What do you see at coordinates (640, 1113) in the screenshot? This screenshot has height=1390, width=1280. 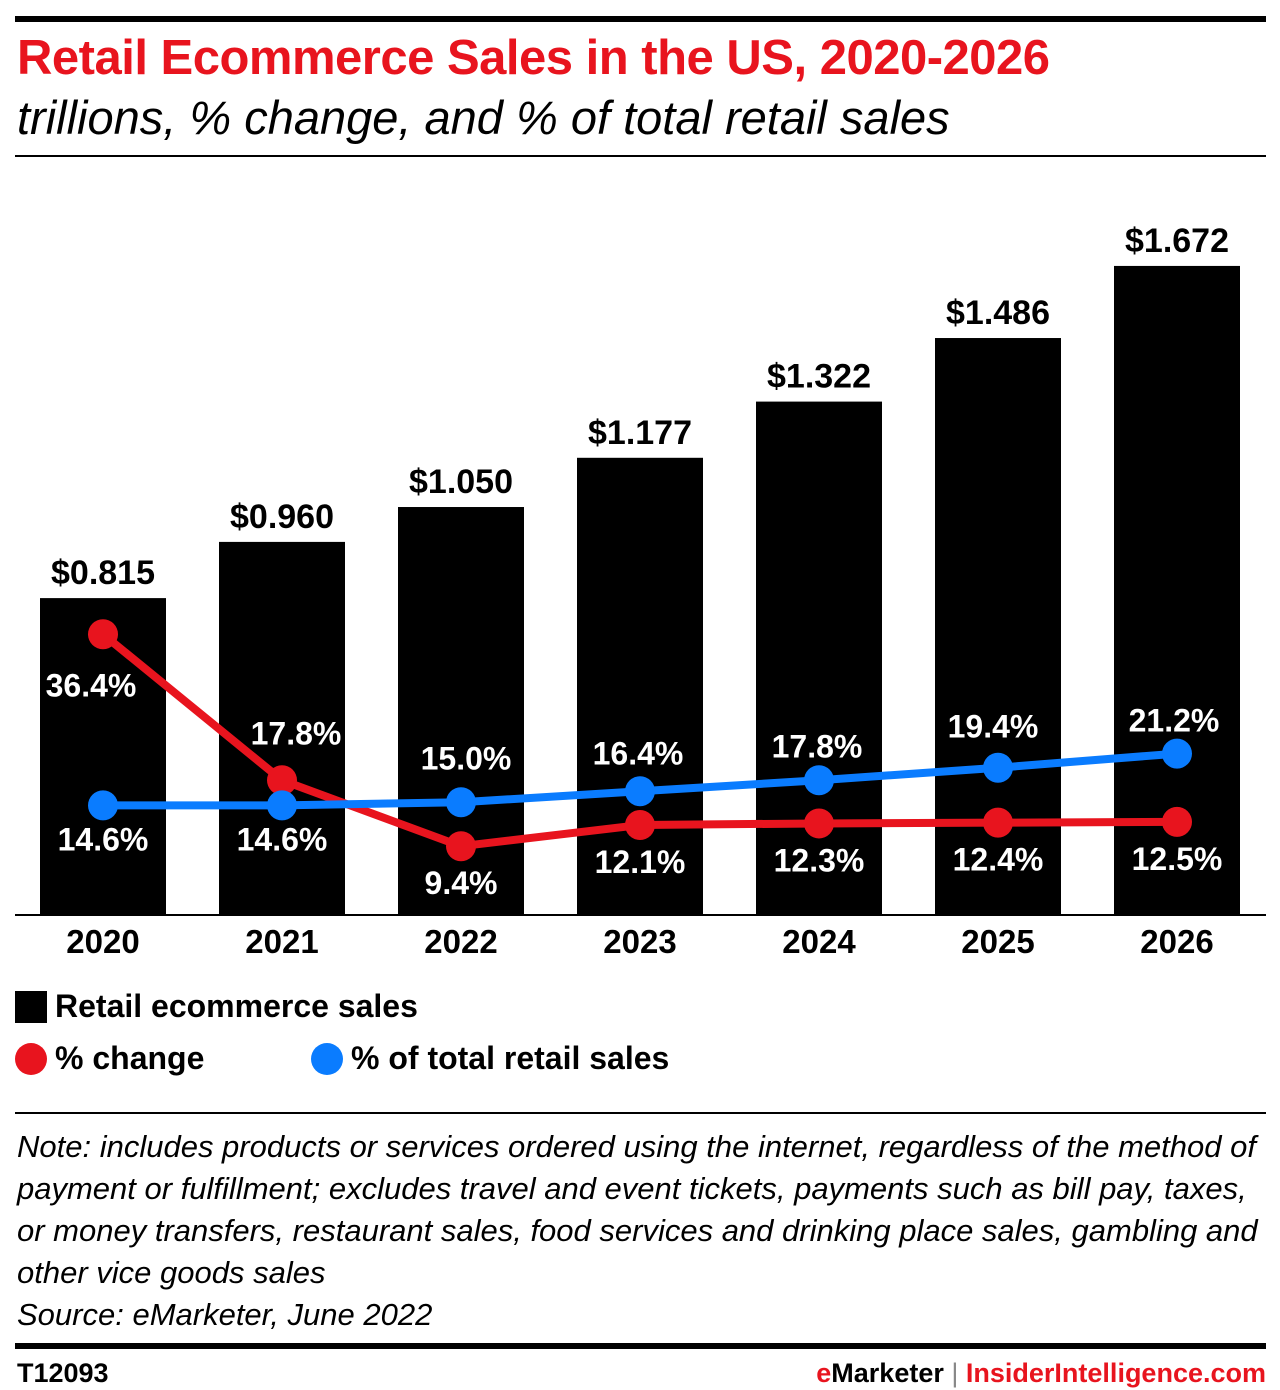 I see `note-rule` at bounding box center [640, 1113].